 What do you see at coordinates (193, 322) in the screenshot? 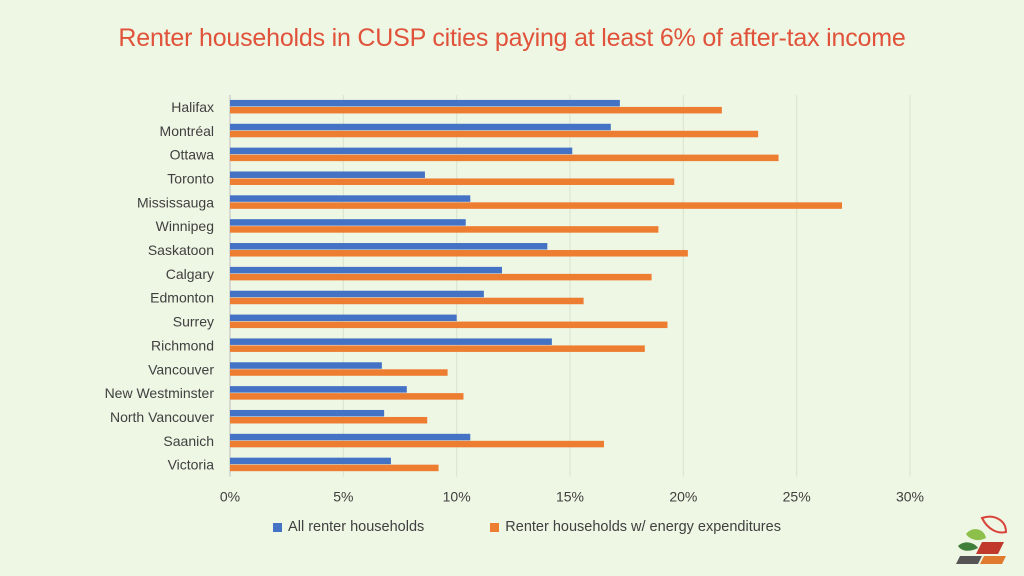
I see `category-label: Surrey` at bounding box center [193, 322].